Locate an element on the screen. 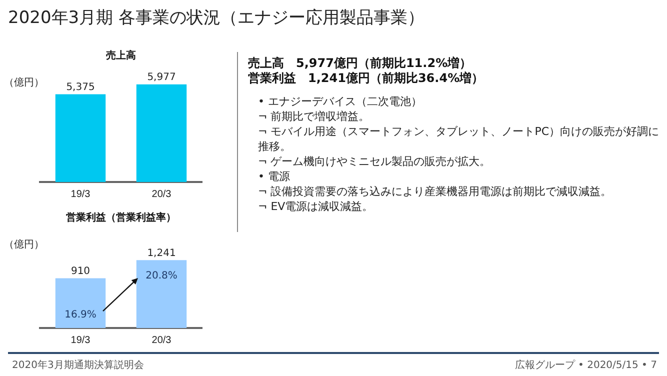 The width and height of the screenshot is (667, 376). text: • エナジーデバイス（二次電池） is located at coordinates (340, 101).